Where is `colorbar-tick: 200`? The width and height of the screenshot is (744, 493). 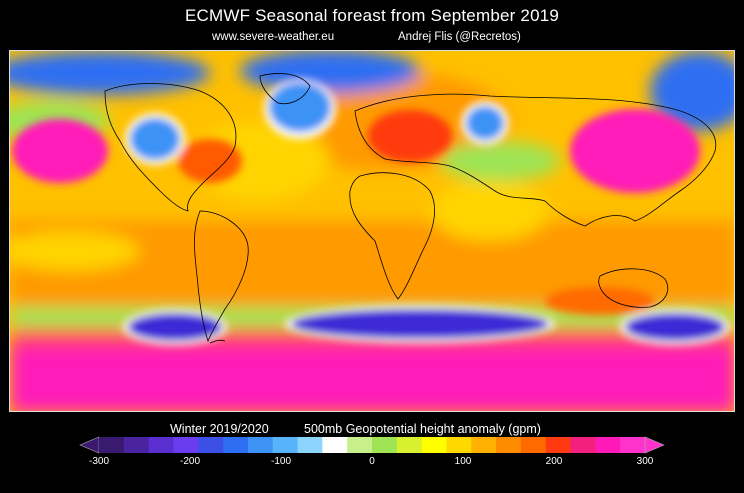
colorbar-tick: 200 is located at coordinates (554, 461).